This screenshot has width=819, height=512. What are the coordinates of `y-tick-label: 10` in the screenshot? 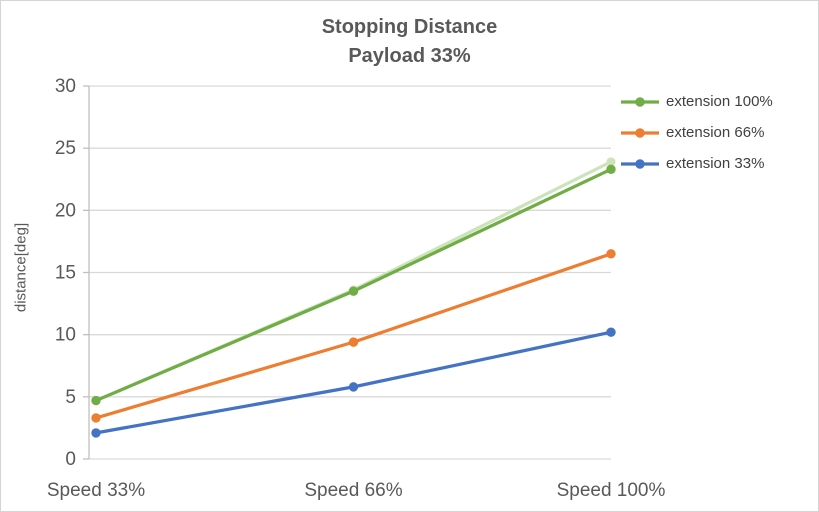 It's located at (65, 335).